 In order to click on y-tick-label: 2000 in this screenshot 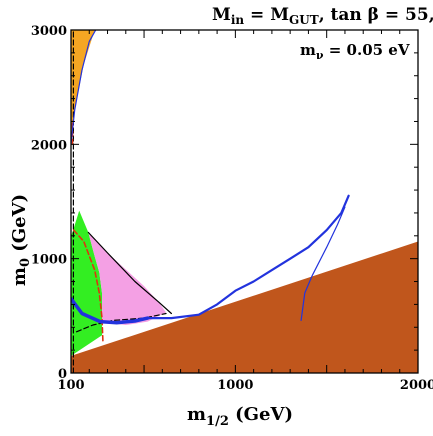, I will do `click(49, 145)`.